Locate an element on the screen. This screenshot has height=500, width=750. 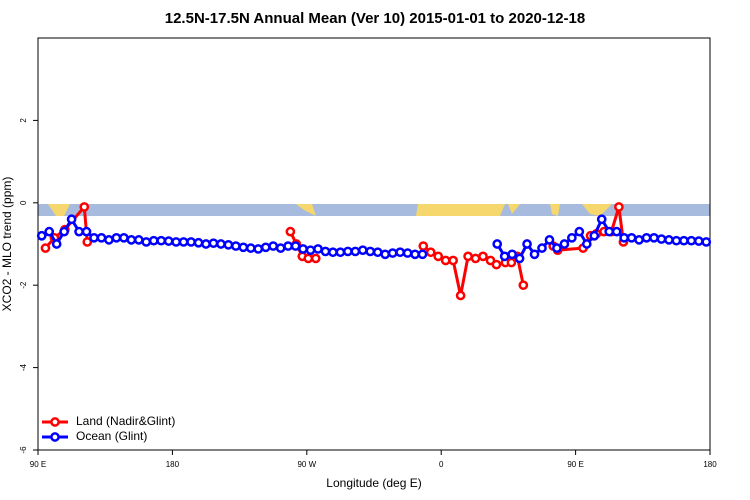
y-axis-label: XCO2 - MLO trend (ppm) is located at coordinates (7, 244).